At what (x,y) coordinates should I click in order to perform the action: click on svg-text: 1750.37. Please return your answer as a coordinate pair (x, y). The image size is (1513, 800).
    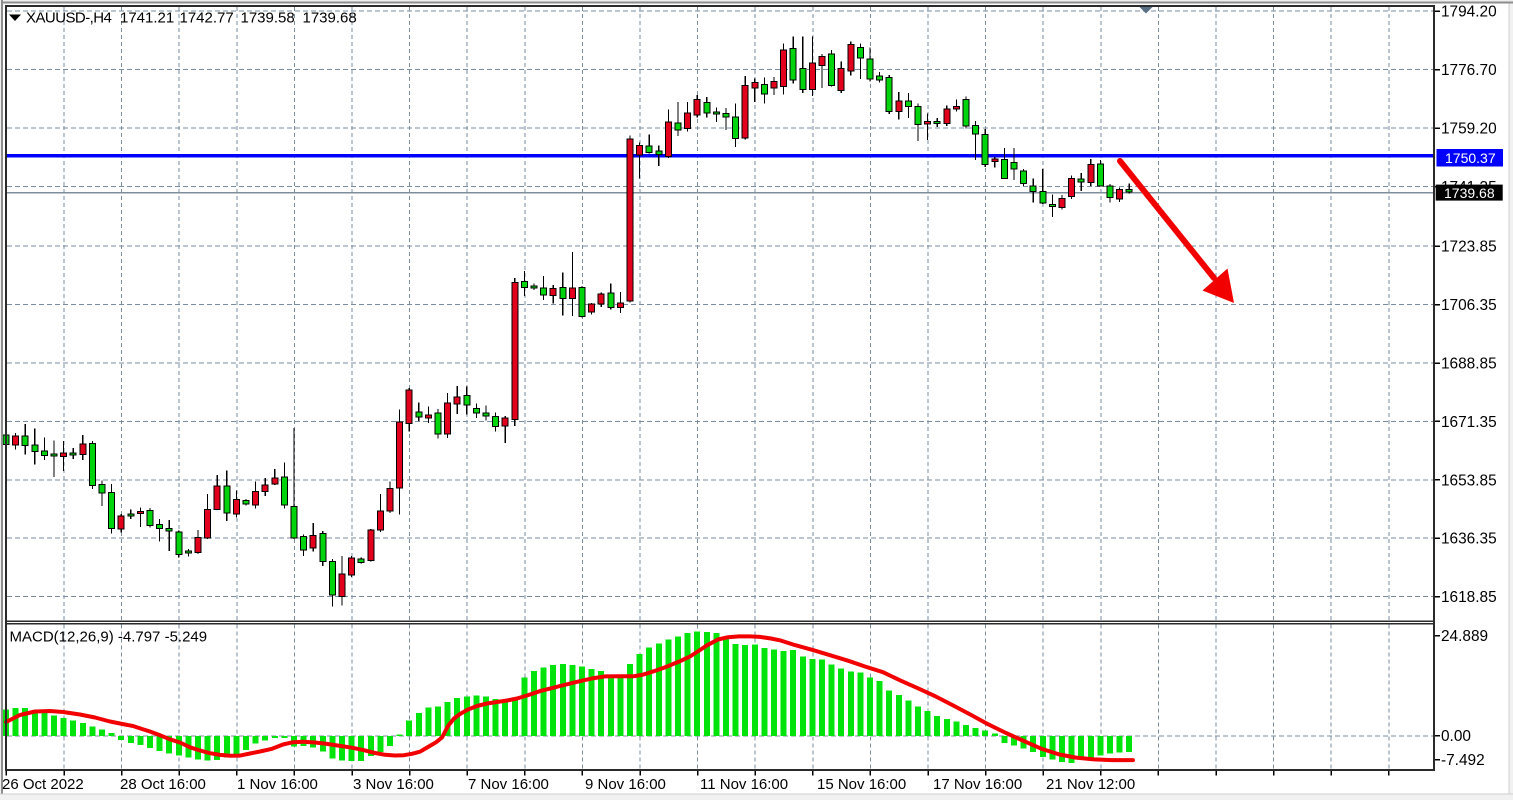
    Looking at the image, I should click on (1470, 158).